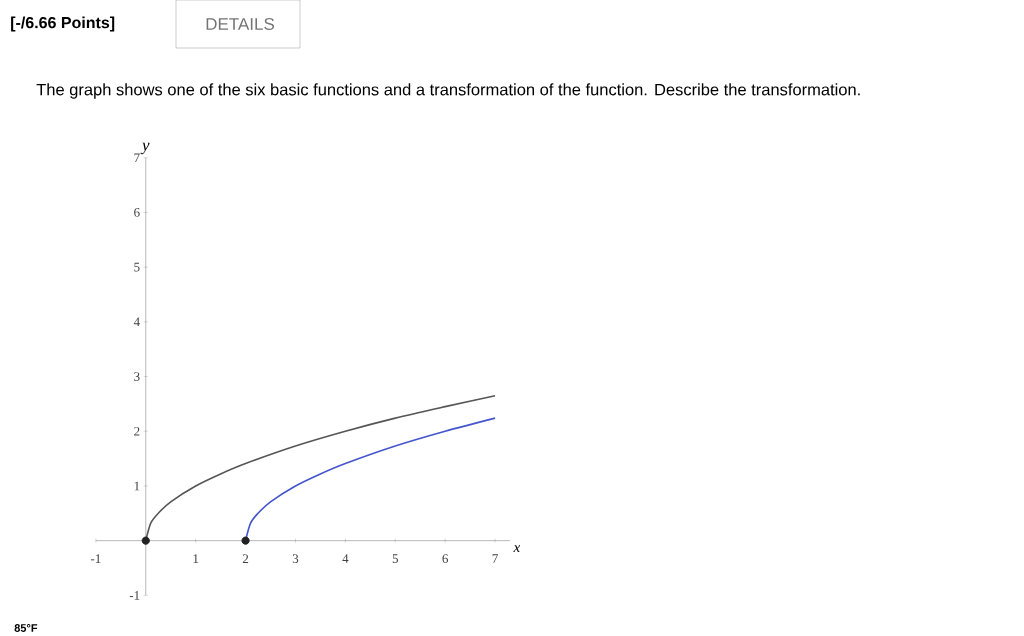 This screenshot has height=636, width=1024. I want to click on text: [-/6.66 Points], so click(63, 24).